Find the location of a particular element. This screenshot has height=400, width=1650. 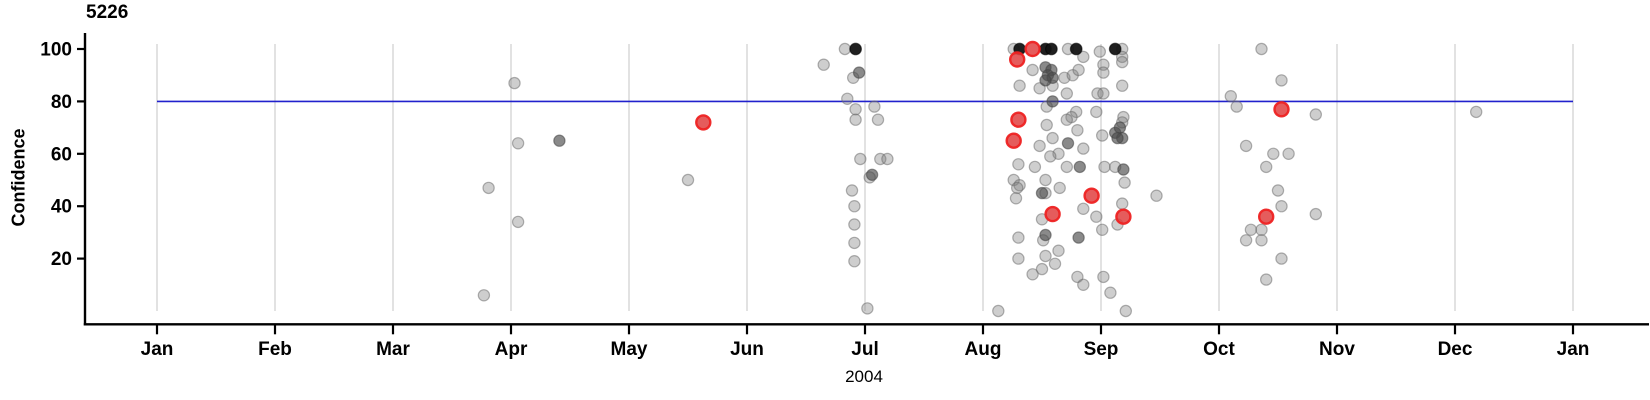

x-tick-label: Sep is located at coordinates (1101, 349).